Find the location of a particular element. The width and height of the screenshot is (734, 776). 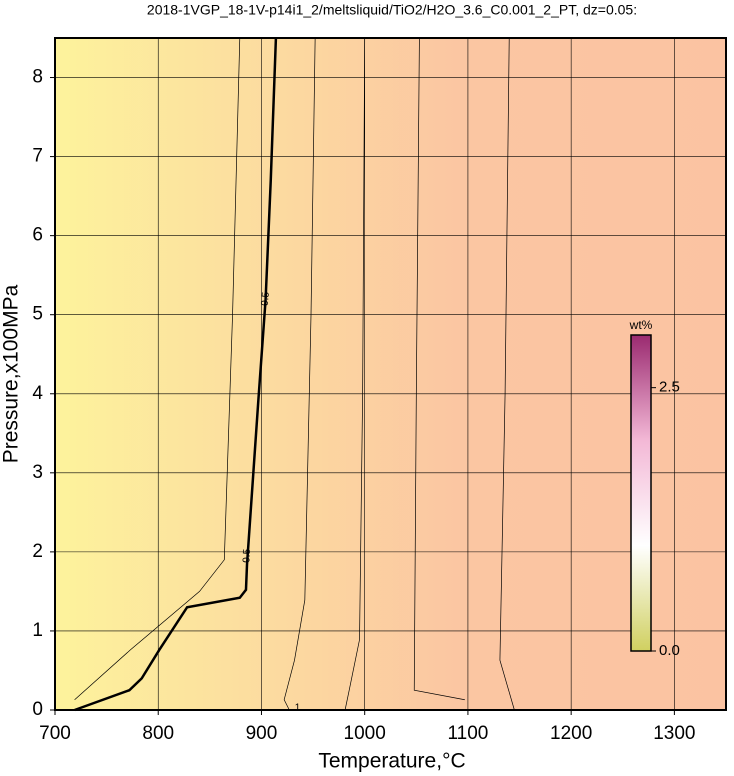

x-tick-label: 800 is located at coordinates (158, 733).